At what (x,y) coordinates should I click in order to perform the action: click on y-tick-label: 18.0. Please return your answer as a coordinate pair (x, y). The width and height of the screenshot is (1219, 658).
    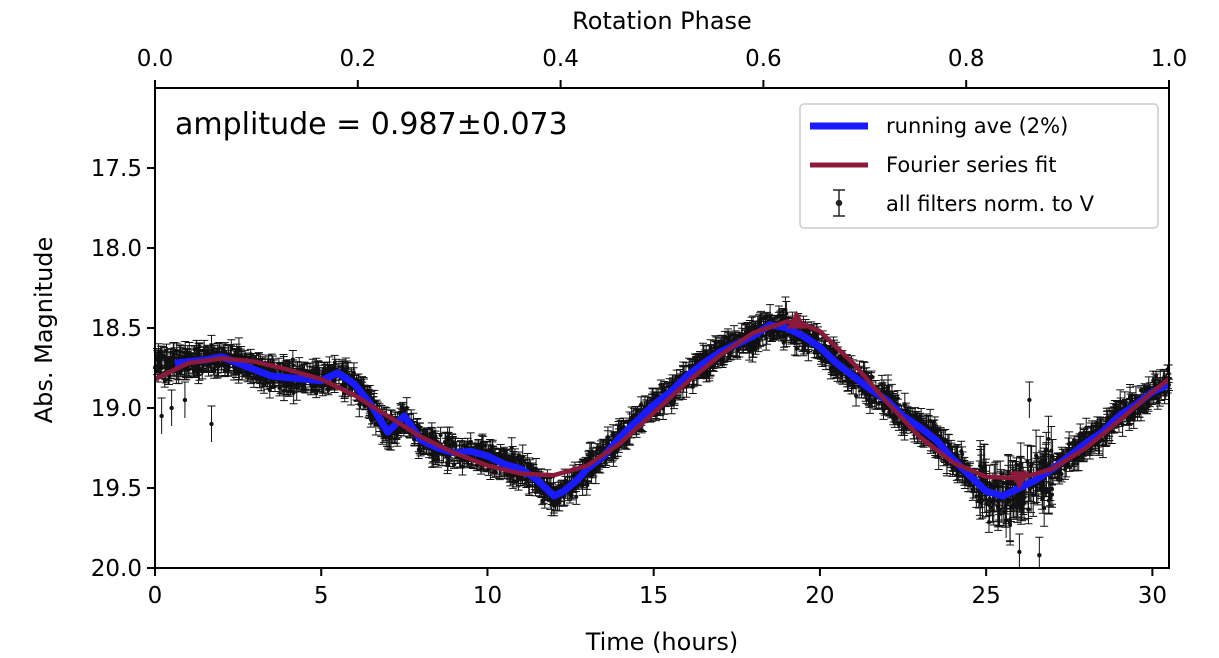
    Looking at the image, I should click on (116, 249).